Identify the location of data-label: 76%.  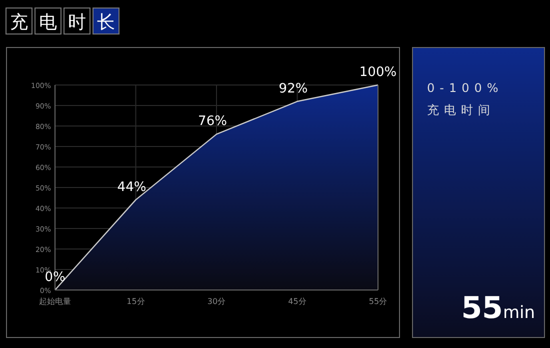
(212, 122).